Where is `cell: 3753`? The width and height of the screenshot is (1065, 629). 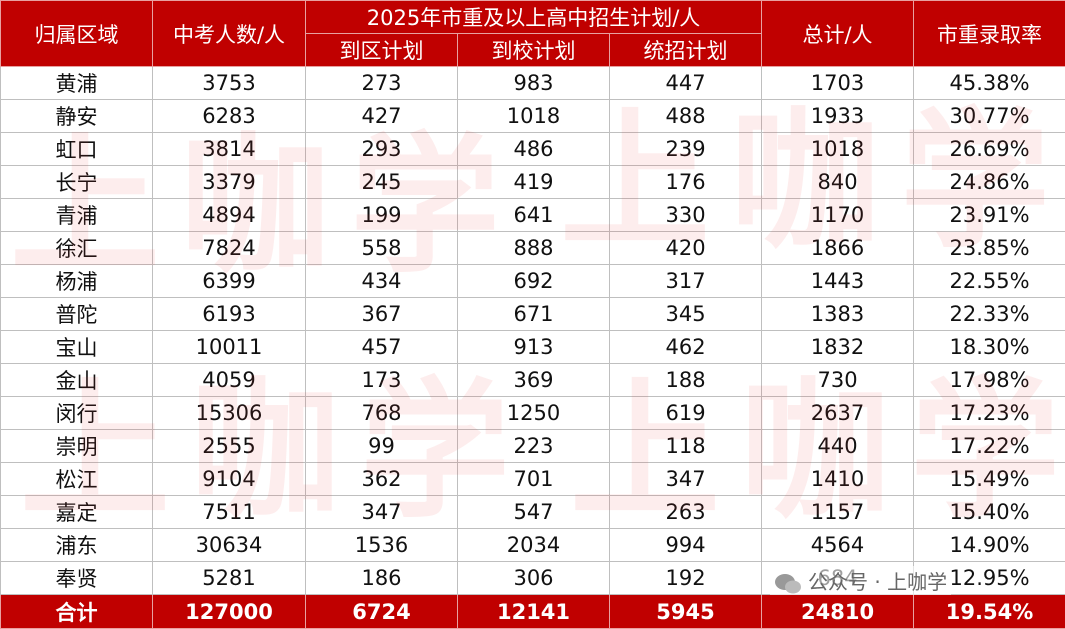
cell: 3753 is located at coordinates (229, 83).